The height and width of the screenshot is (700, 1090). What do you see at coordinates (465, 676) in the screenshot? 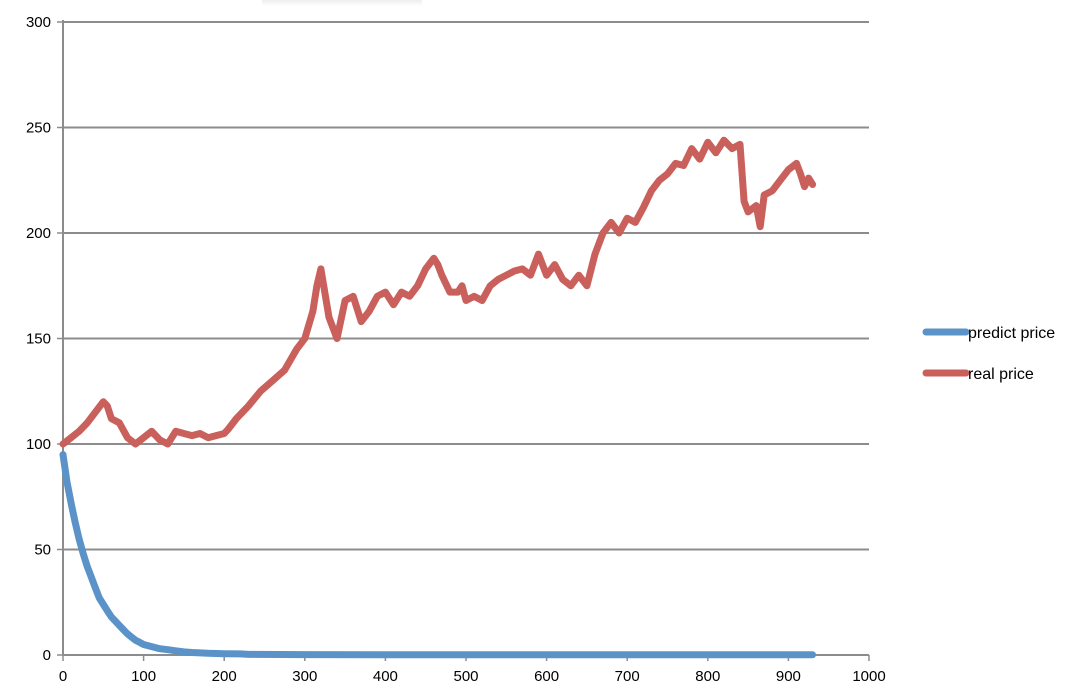
I see `x-tick-label: 500` at bounding box center [465, 676].